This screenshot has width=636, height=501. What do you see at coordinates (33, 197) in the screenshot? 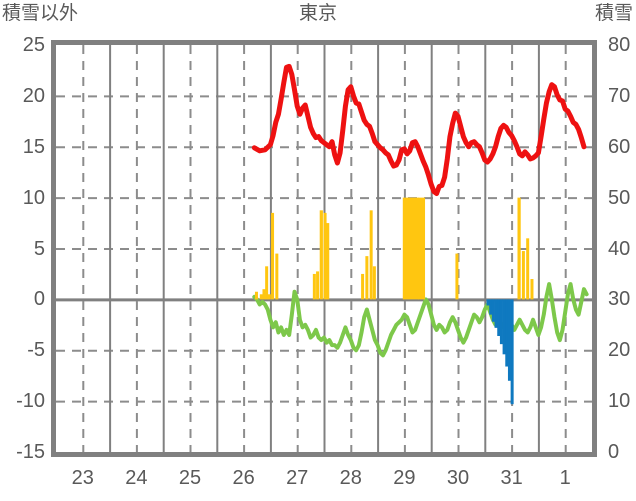
I see `left-axis-tick: 10` at bounding box center [33, 197].